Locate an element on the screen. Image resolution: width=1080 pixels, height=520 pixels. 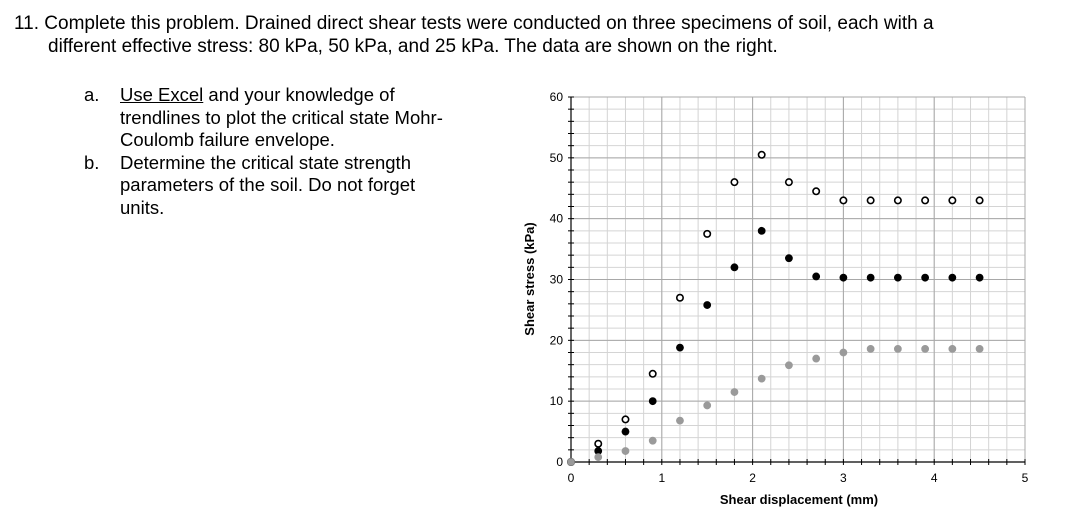
x-tick-label: 3 is located at coordinates (843, 478).